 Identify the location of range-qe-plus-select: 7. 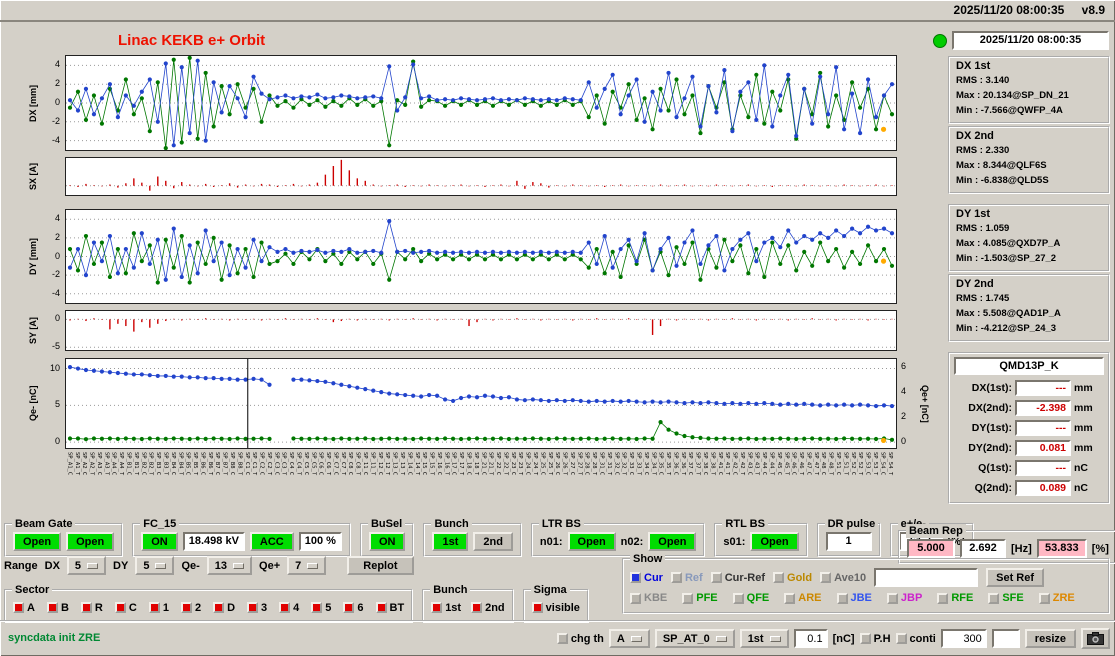
(307, 565).